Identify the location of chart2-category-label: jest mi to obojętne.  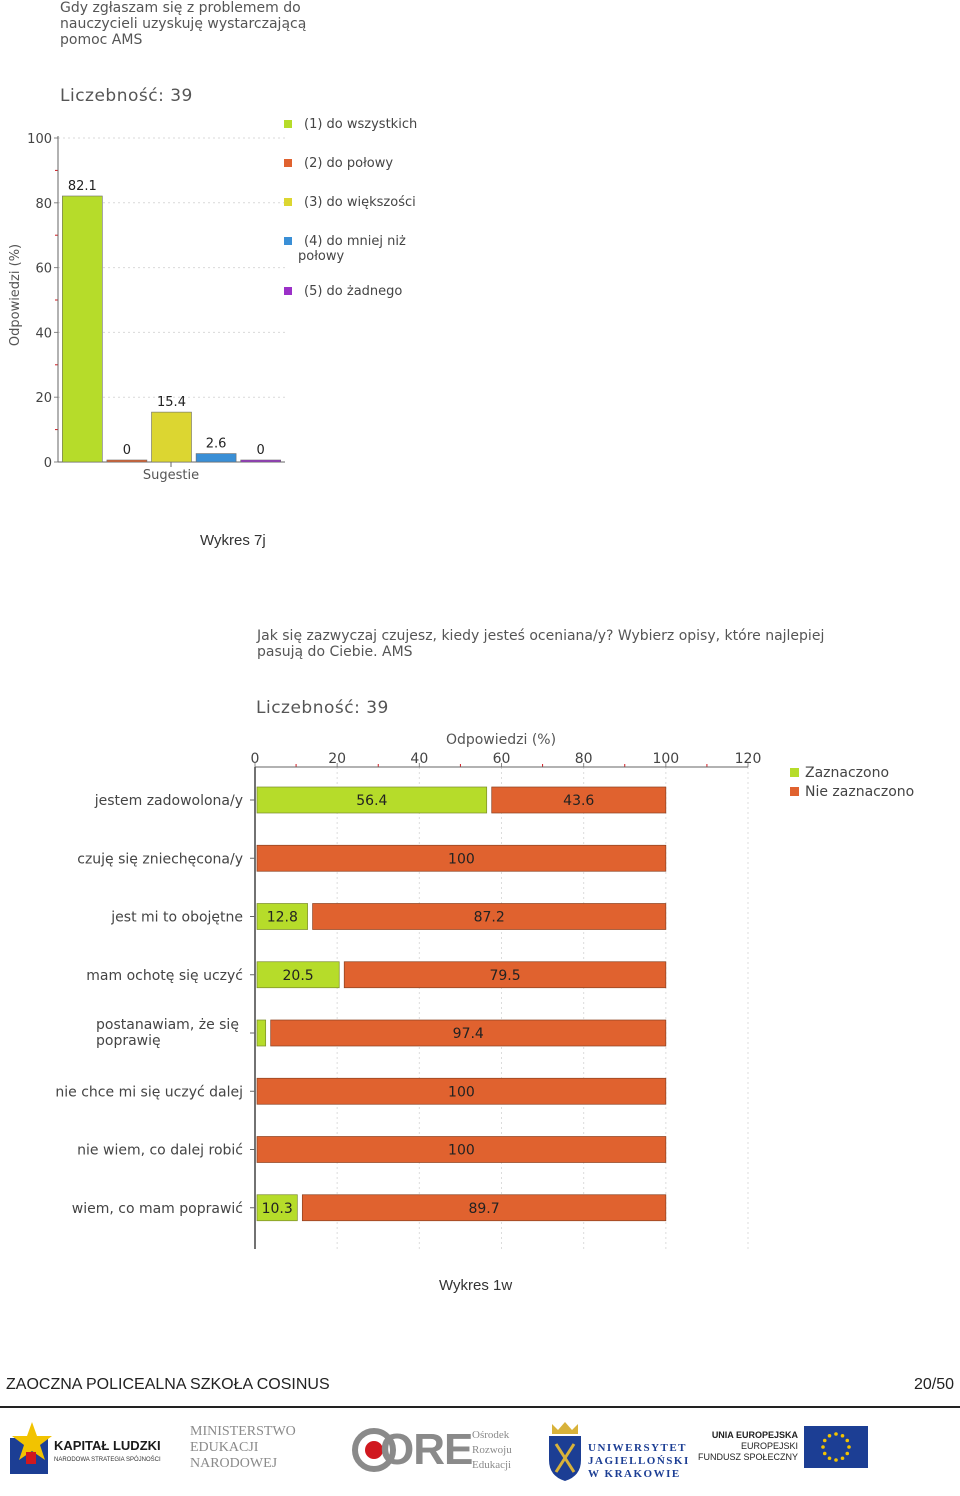
(176, 918).